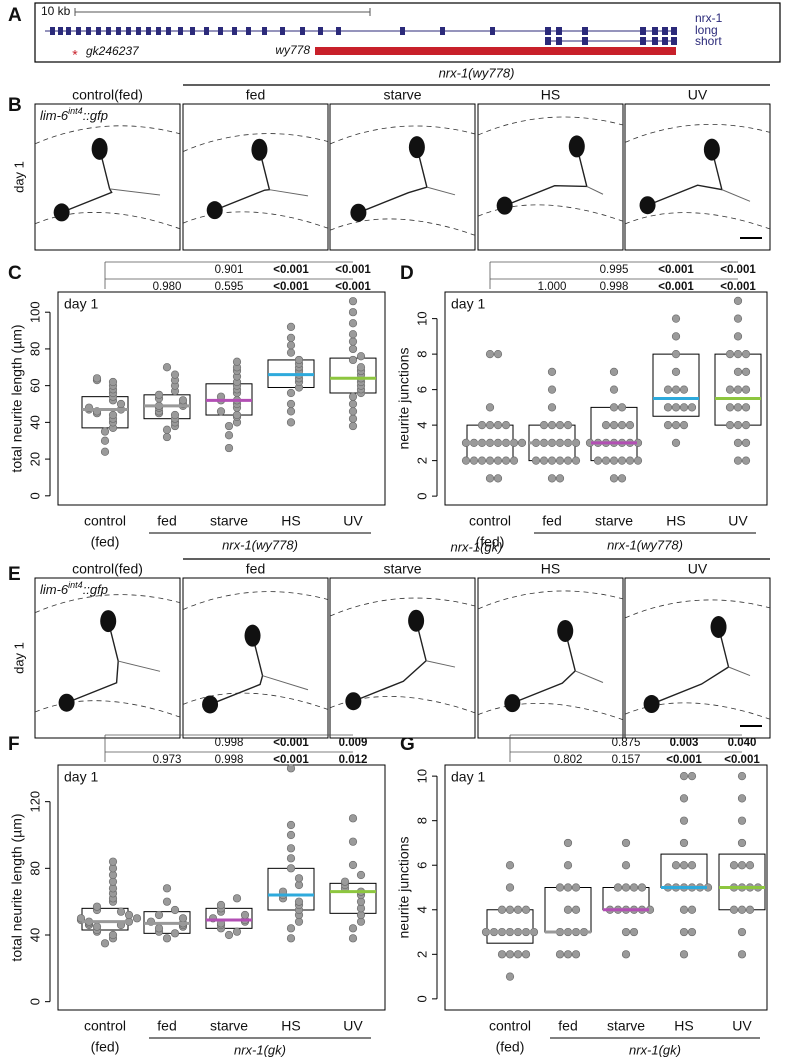  Describe the element at coordinates (229, 270) in the screenshot. I see `p-value: 0.901` at that location.